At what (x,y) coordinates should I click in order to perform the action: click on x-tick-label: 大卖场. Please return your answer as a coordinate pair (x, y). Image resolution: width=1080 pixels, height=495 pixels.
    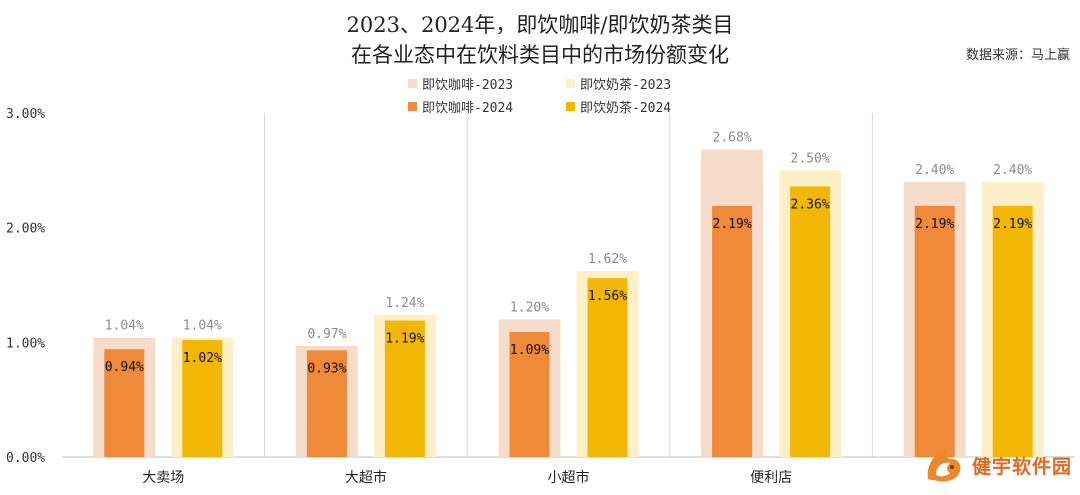
    Looking at the image, I should click on (163, 478).